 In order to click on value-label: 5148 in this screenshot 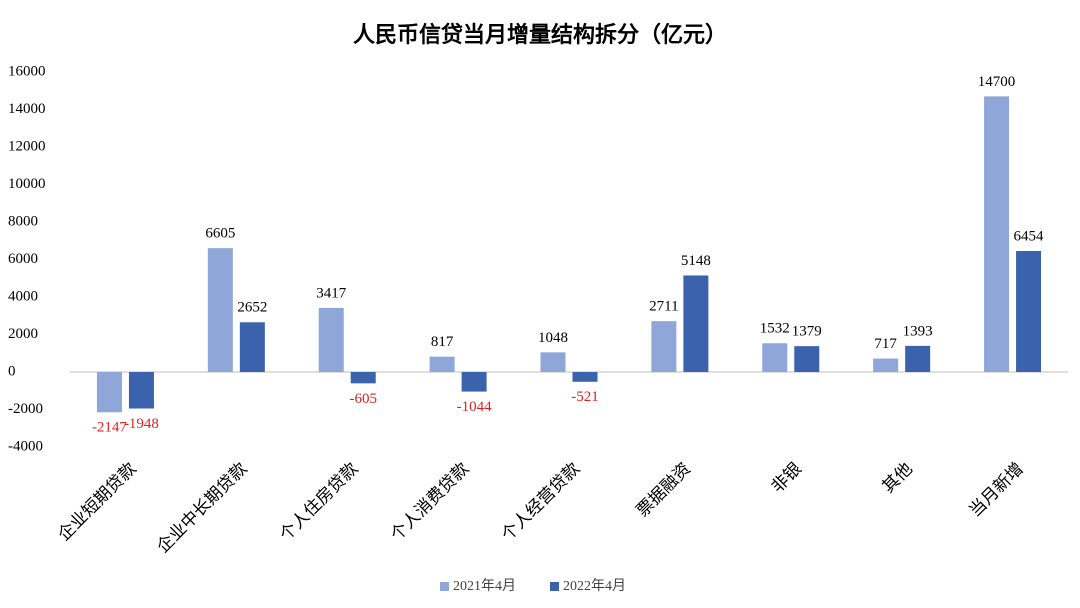, I will do `click(696, 261)`.